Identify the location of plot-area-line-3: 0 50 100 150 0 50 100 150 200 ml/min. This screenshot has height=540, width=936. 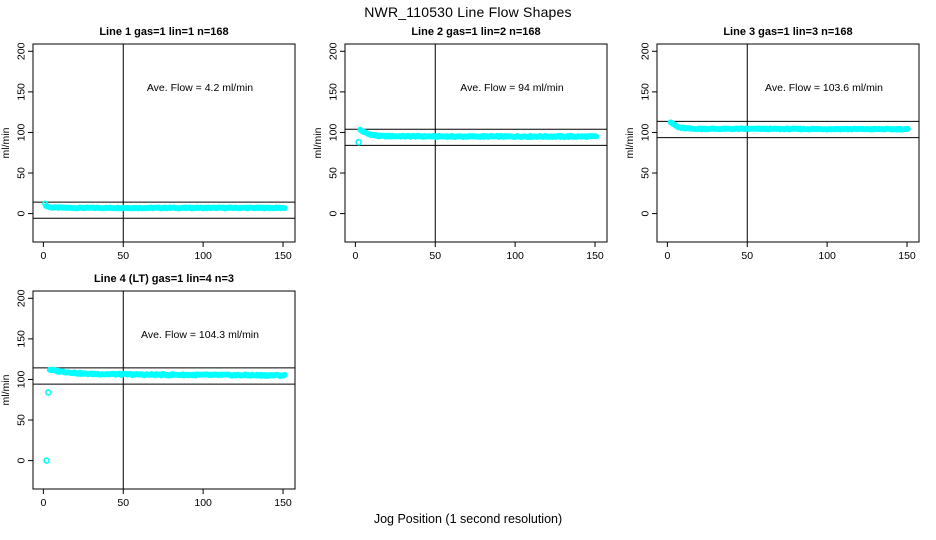
(772, 152).